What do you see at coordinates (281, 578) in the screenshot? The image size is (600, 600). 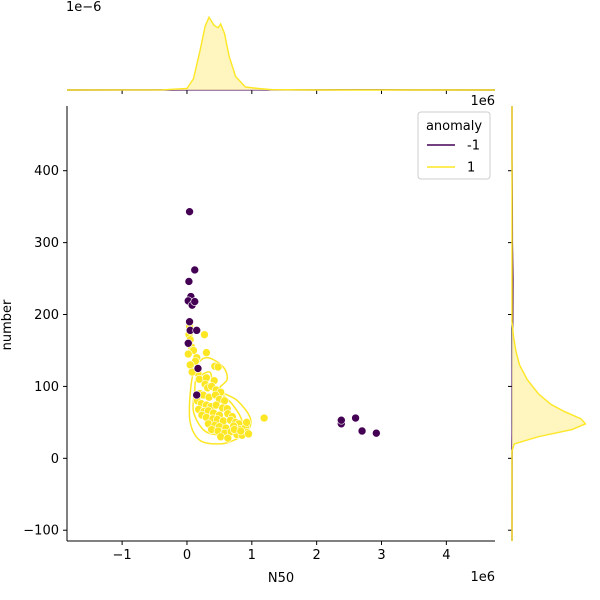 I see `x-axis-label: N50` at bounding box center [281, 578].